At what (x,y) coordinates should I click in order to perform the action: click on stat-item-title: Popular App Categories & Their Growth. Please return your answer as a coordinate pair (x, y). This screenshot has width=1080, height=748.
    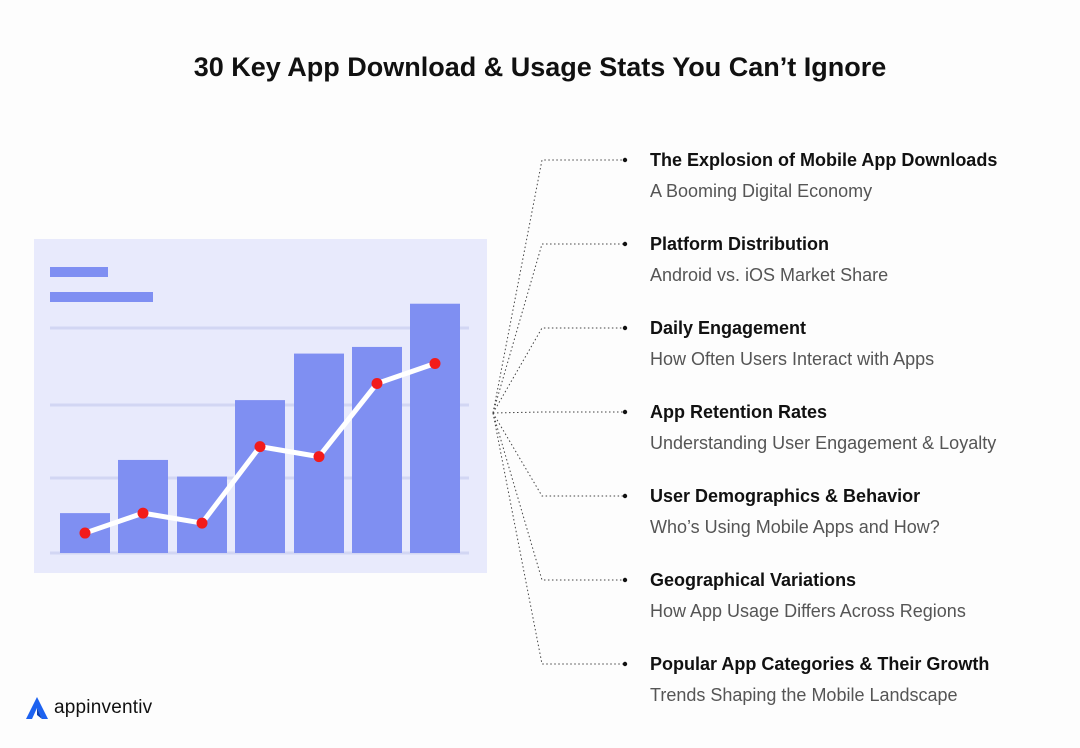
    Looking at the image, I should click on (820, 664).